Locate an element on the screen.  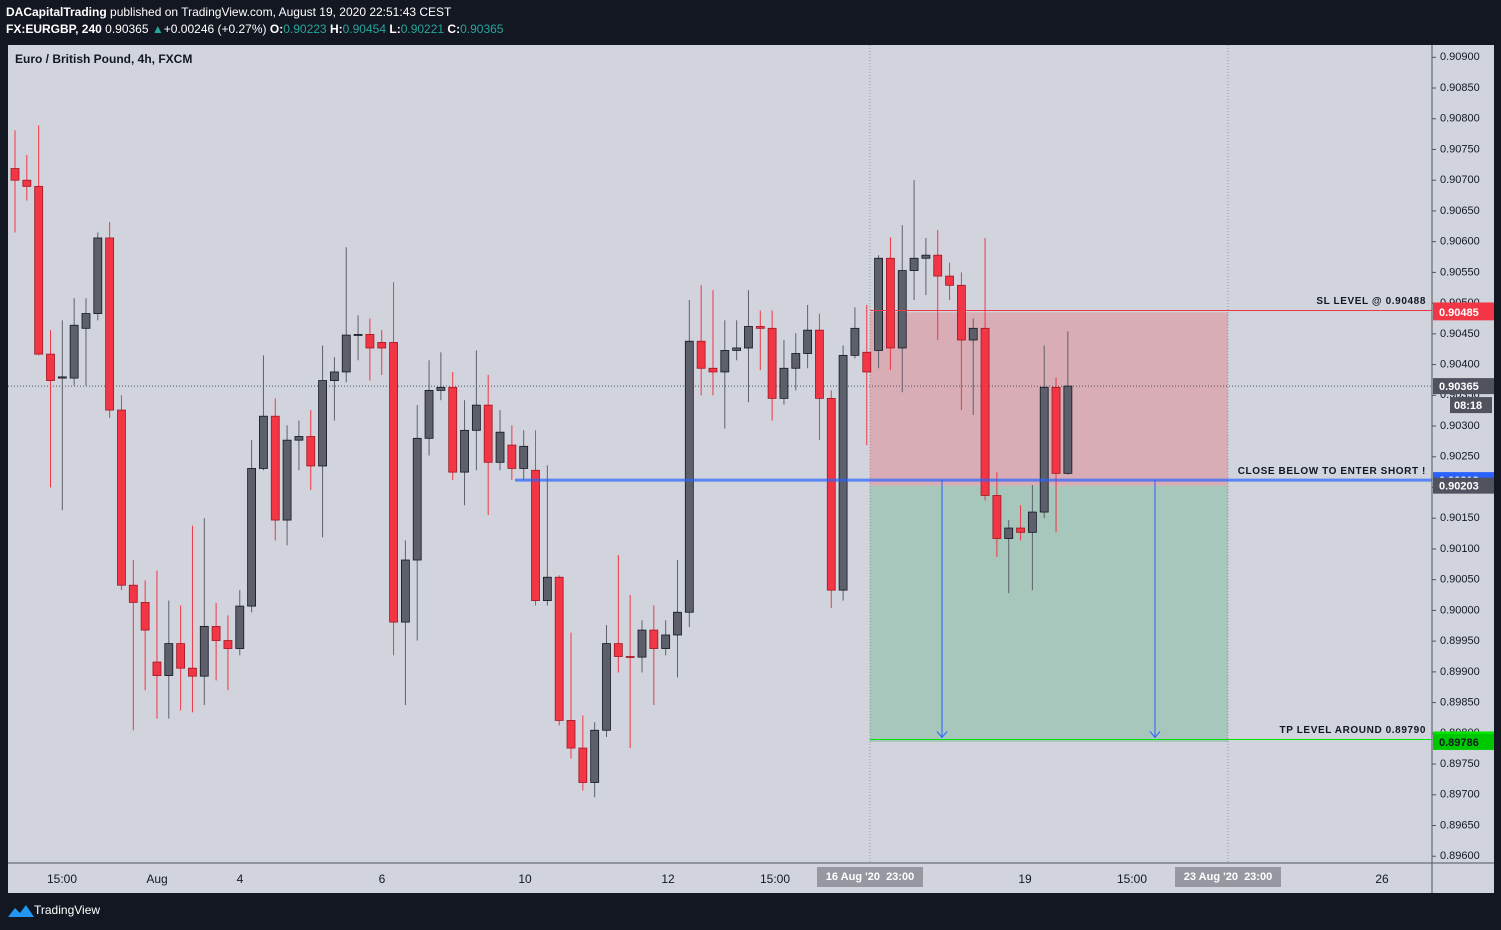
y-tick-label: 0.90150 is located at coordinates (1460, 518).